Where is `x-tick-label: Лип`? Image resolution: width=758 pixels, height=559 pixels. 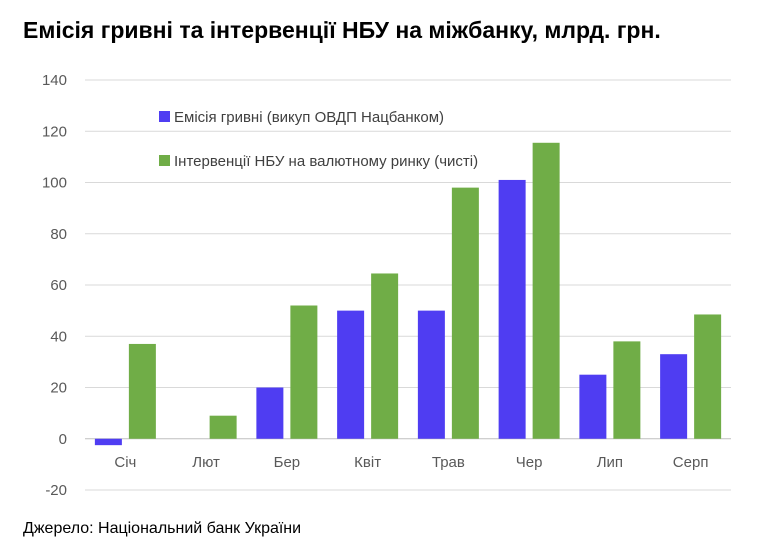 x-tick-label: Лип is located at coordinates (610, 462).